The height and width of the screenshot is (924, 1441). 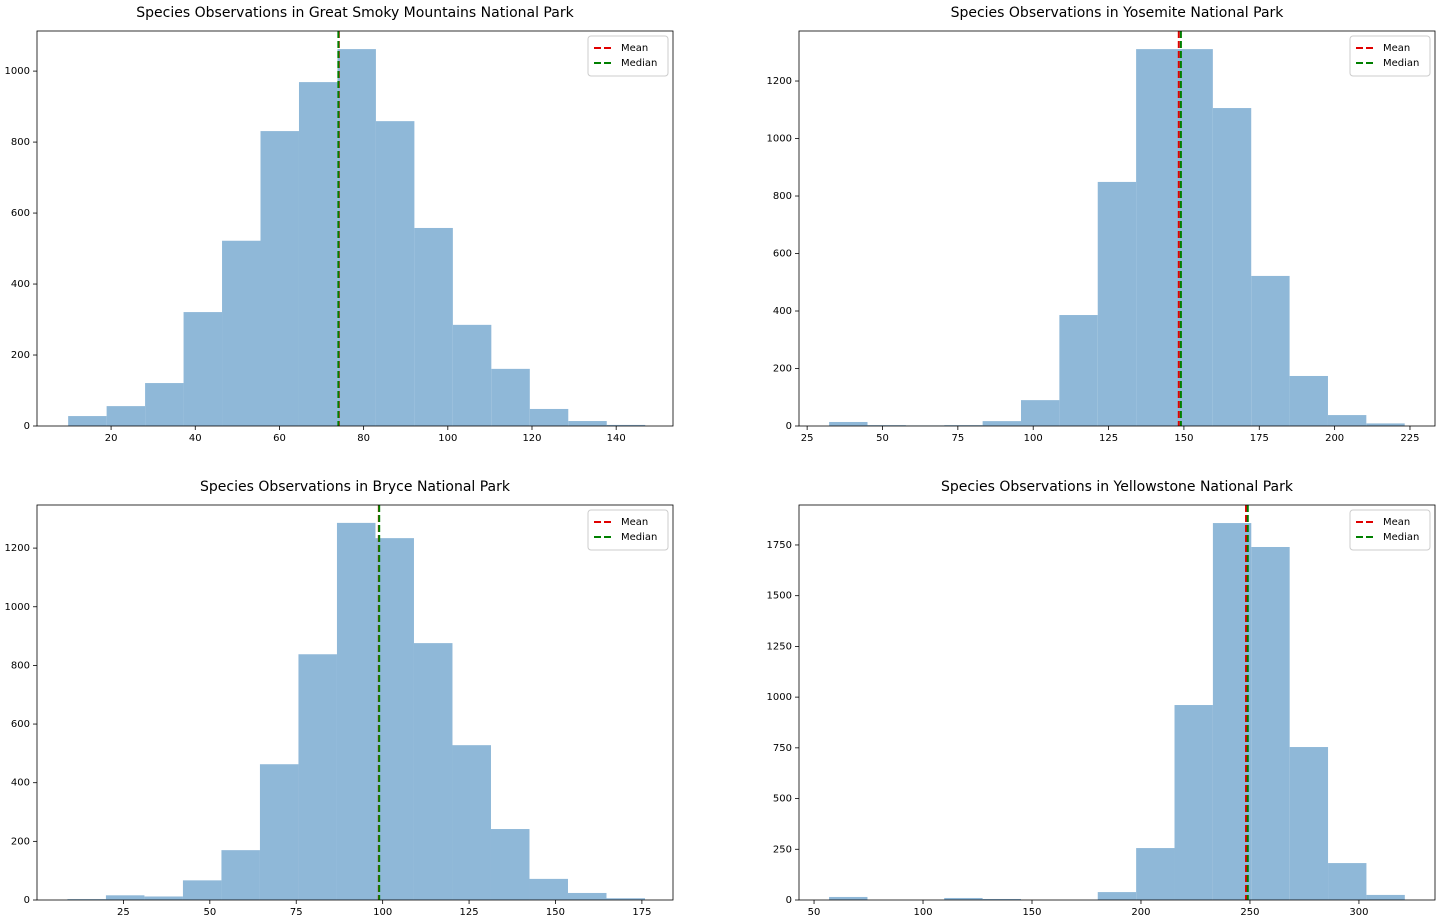 I want to click on x-tick-label: 140, so click(x=616, y=438).